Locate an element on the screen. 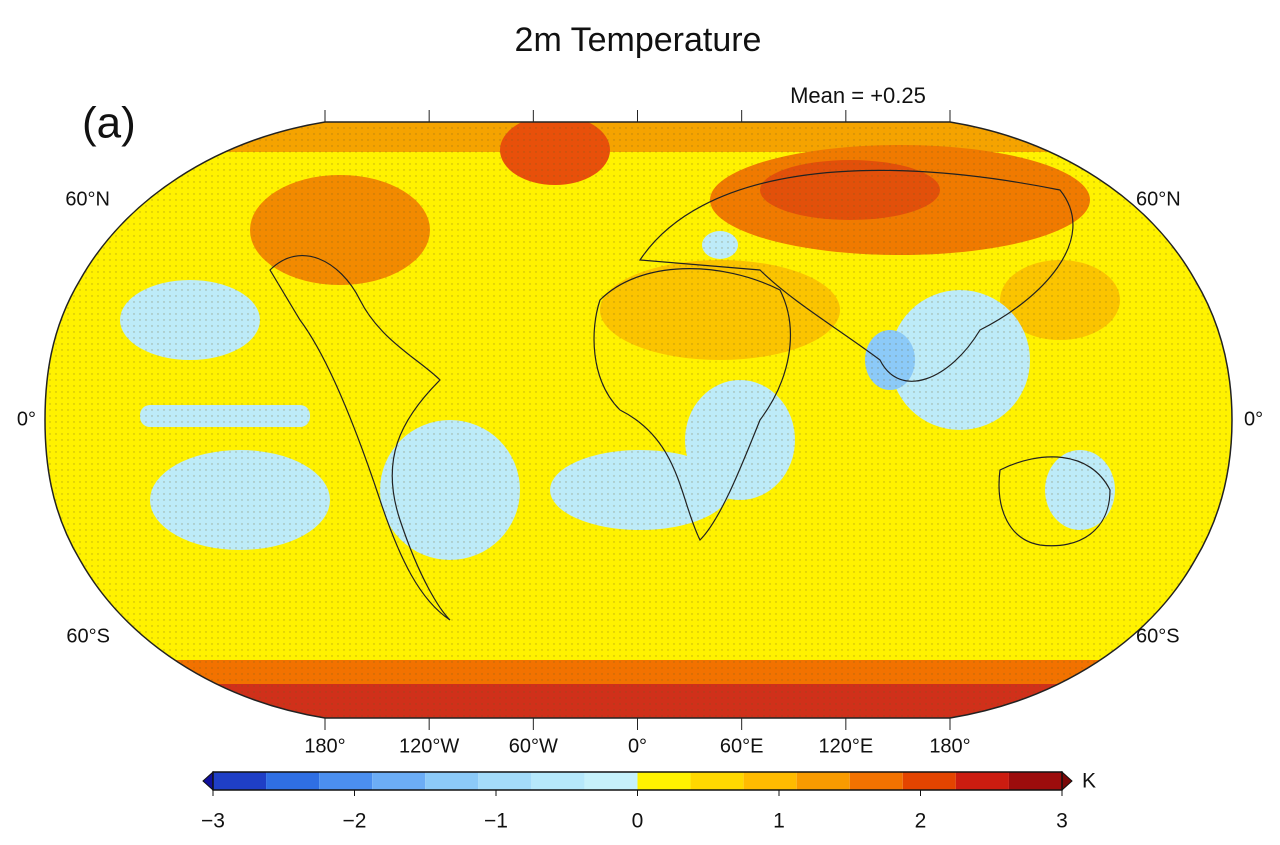 The width and height of the screenshot is (1280, 845). colorbar-unit: K is located at coordinates (1089, 781).